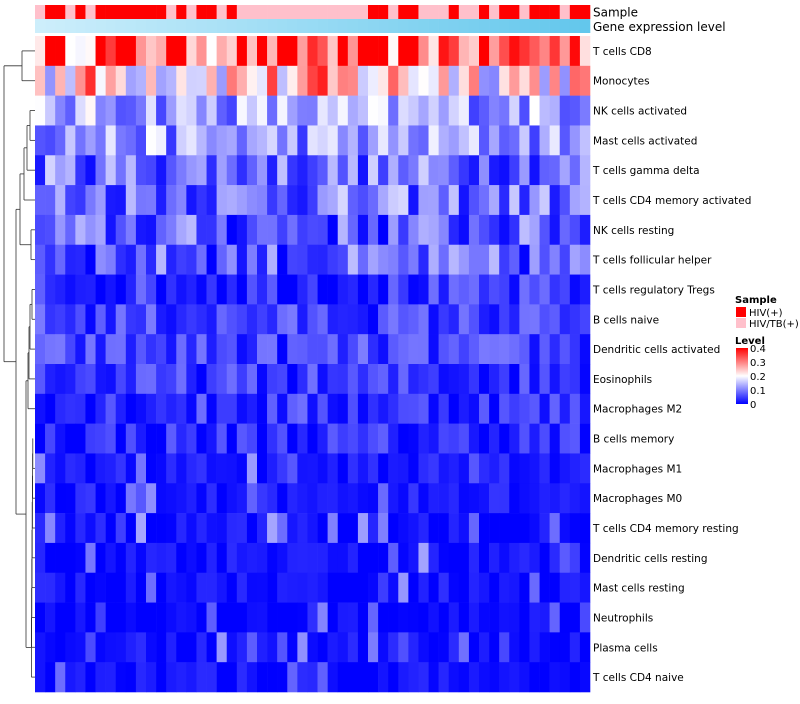 The image size is (800, 704). Describe the element at coordinates (555, 12) in the screenshot. I see `sample-annotation-cell` at that location.